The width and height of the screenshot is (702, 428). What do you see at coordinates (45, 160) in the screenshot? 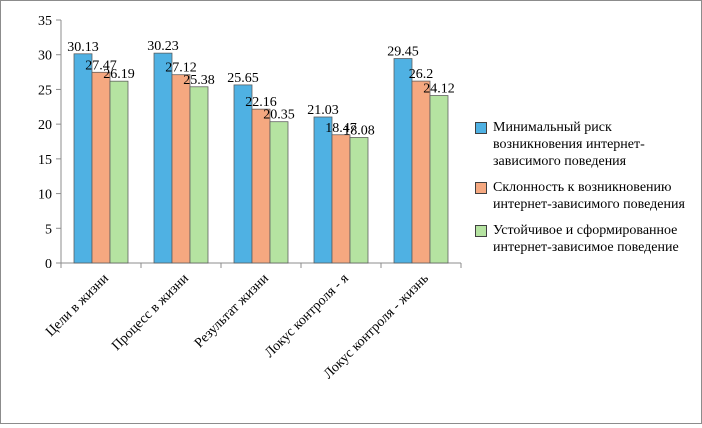
I see `y-tick-label: 15` at bounding box center [45, 160].